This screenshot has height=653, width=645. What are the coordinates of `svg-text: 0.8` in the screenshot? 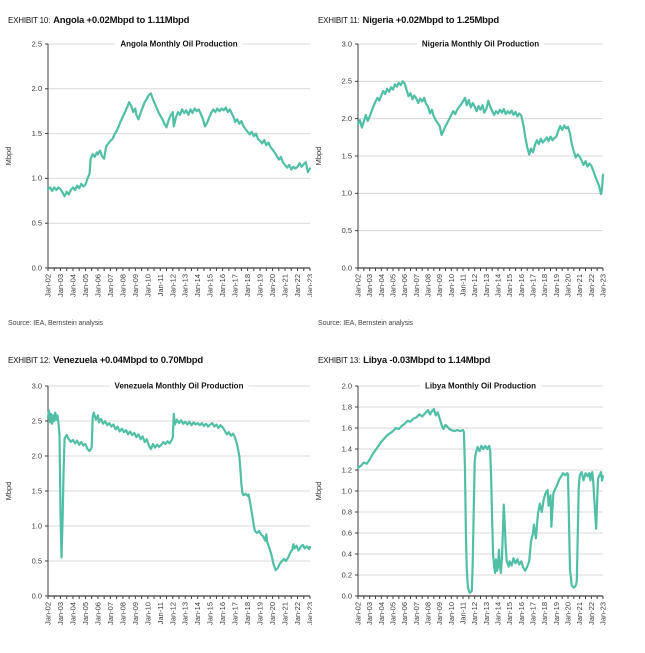 It's located at (347, 511).